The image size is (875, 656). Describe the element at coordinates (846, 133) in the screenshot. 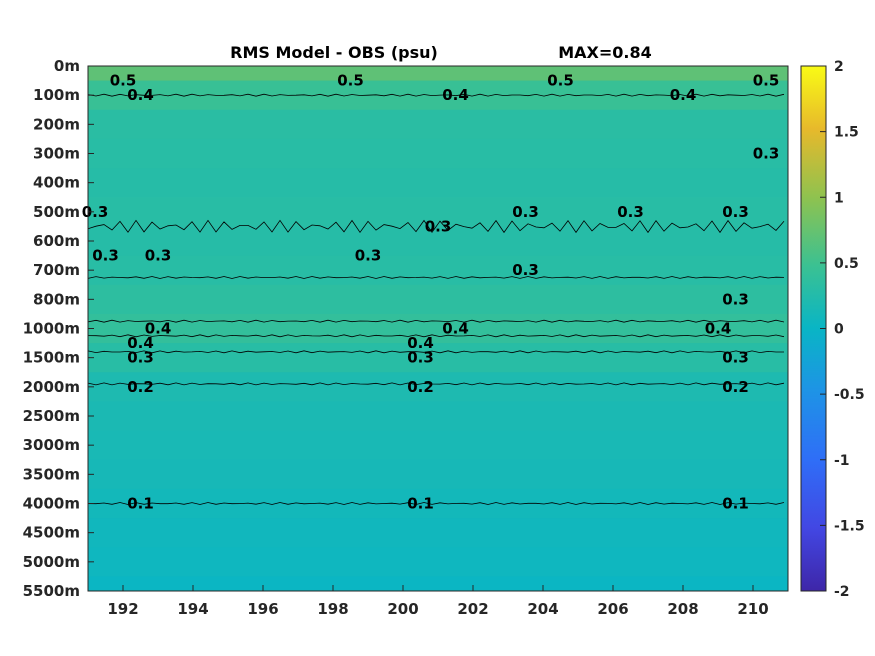

I see `colorbar-tick-label: 1.5` at that location.